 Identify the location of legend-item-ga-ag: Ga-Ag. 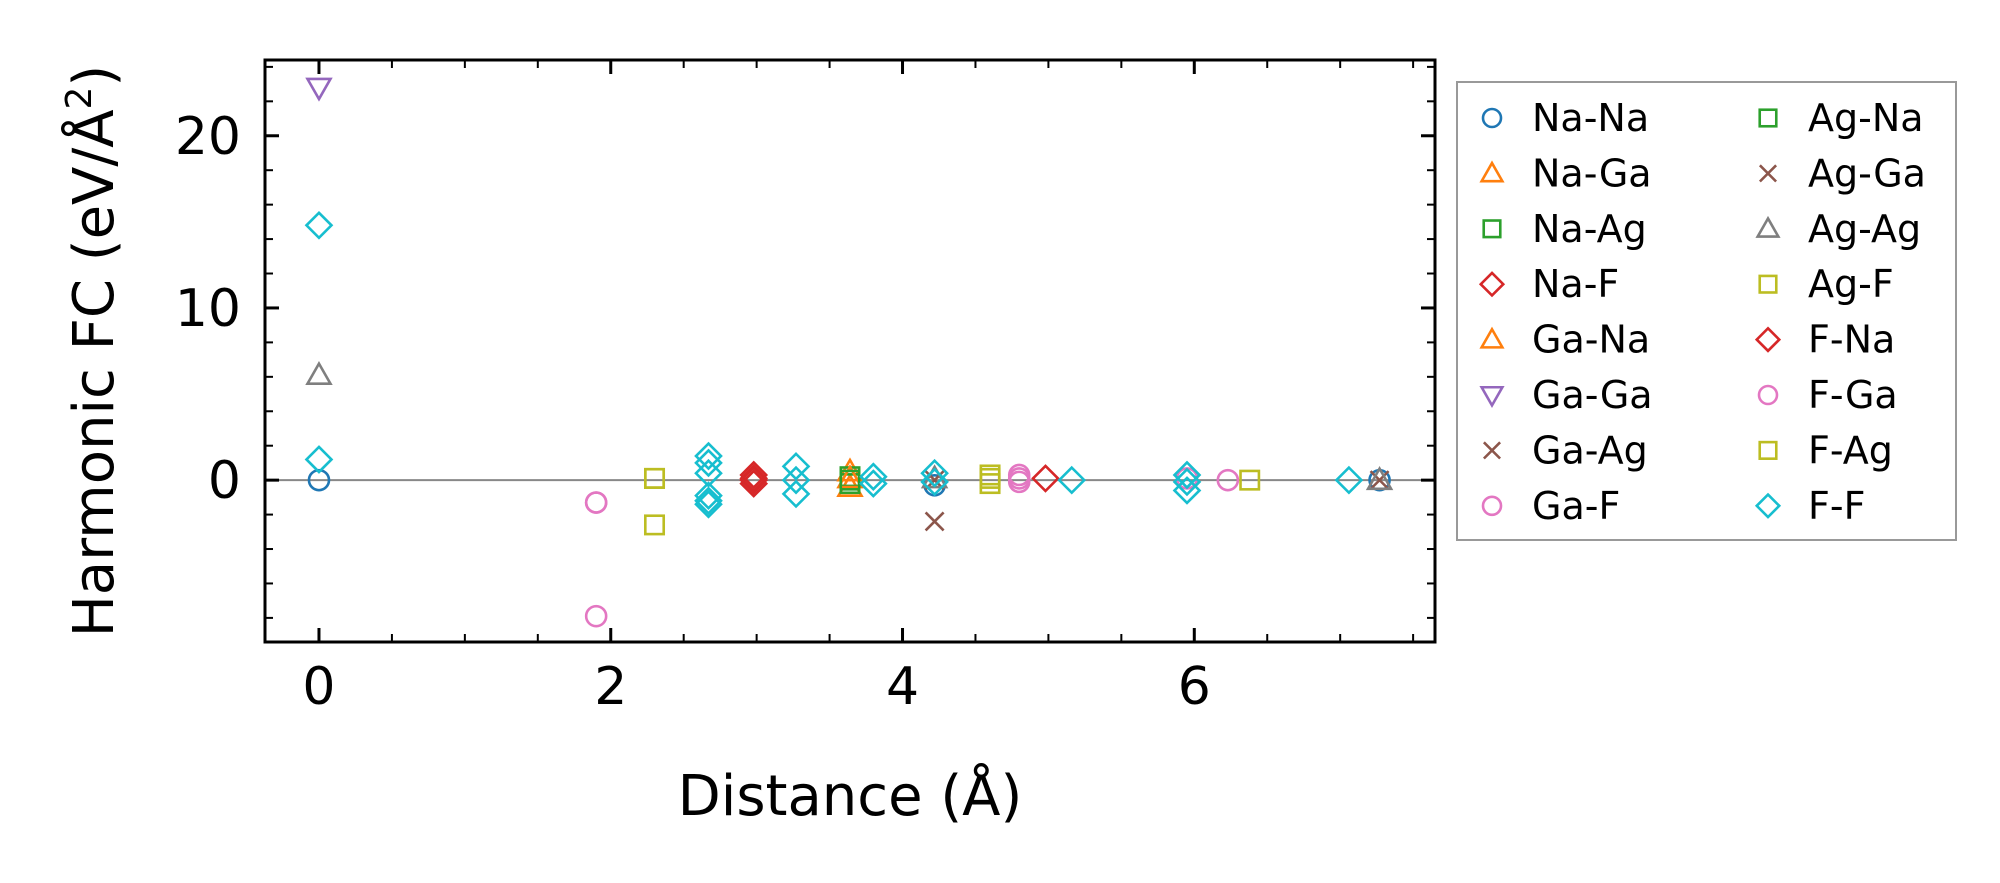
(1565, 450).